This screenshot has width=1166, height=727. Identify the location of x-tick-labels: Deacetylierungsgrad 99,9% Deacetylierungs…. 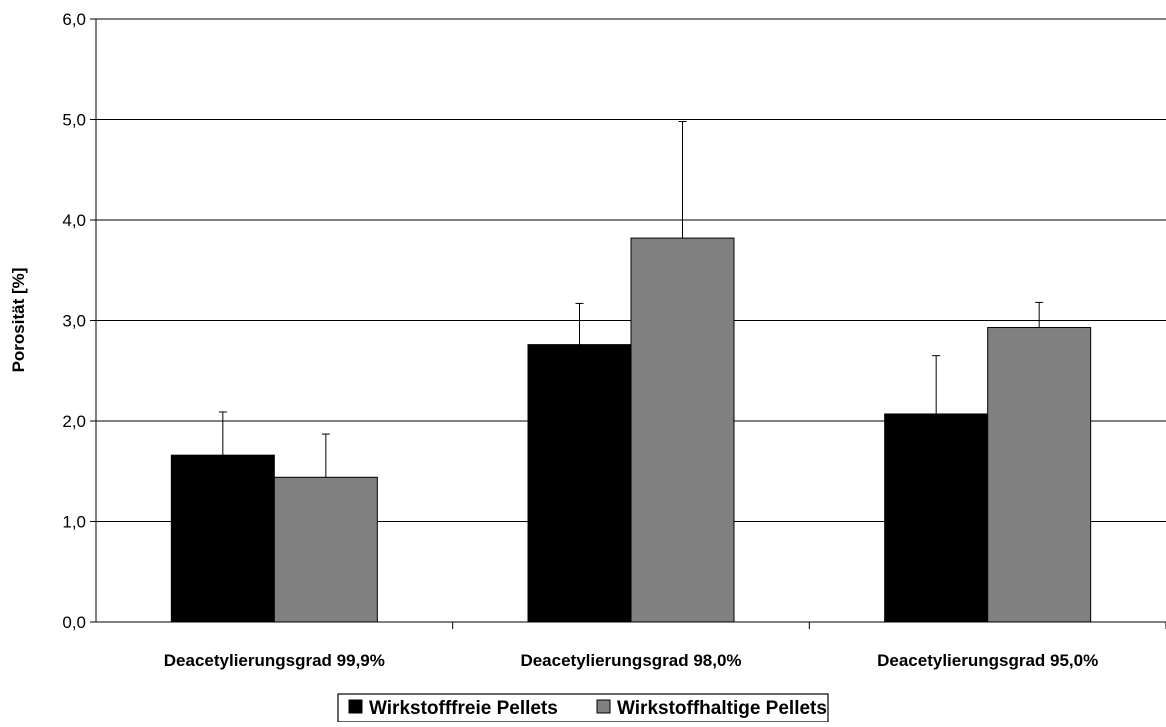
(631, 660).